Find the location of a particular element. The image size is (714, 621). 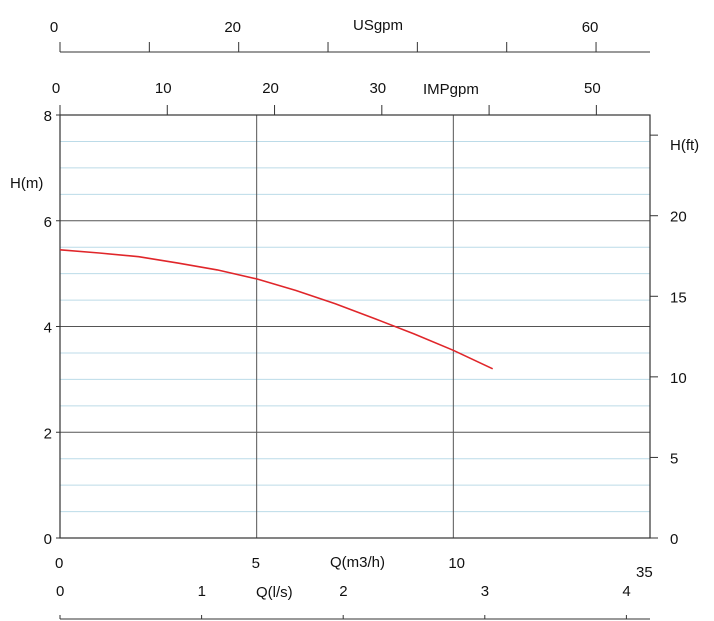

x-main-axis-title: Q(m3/h) is located at coordinates (357, 562).